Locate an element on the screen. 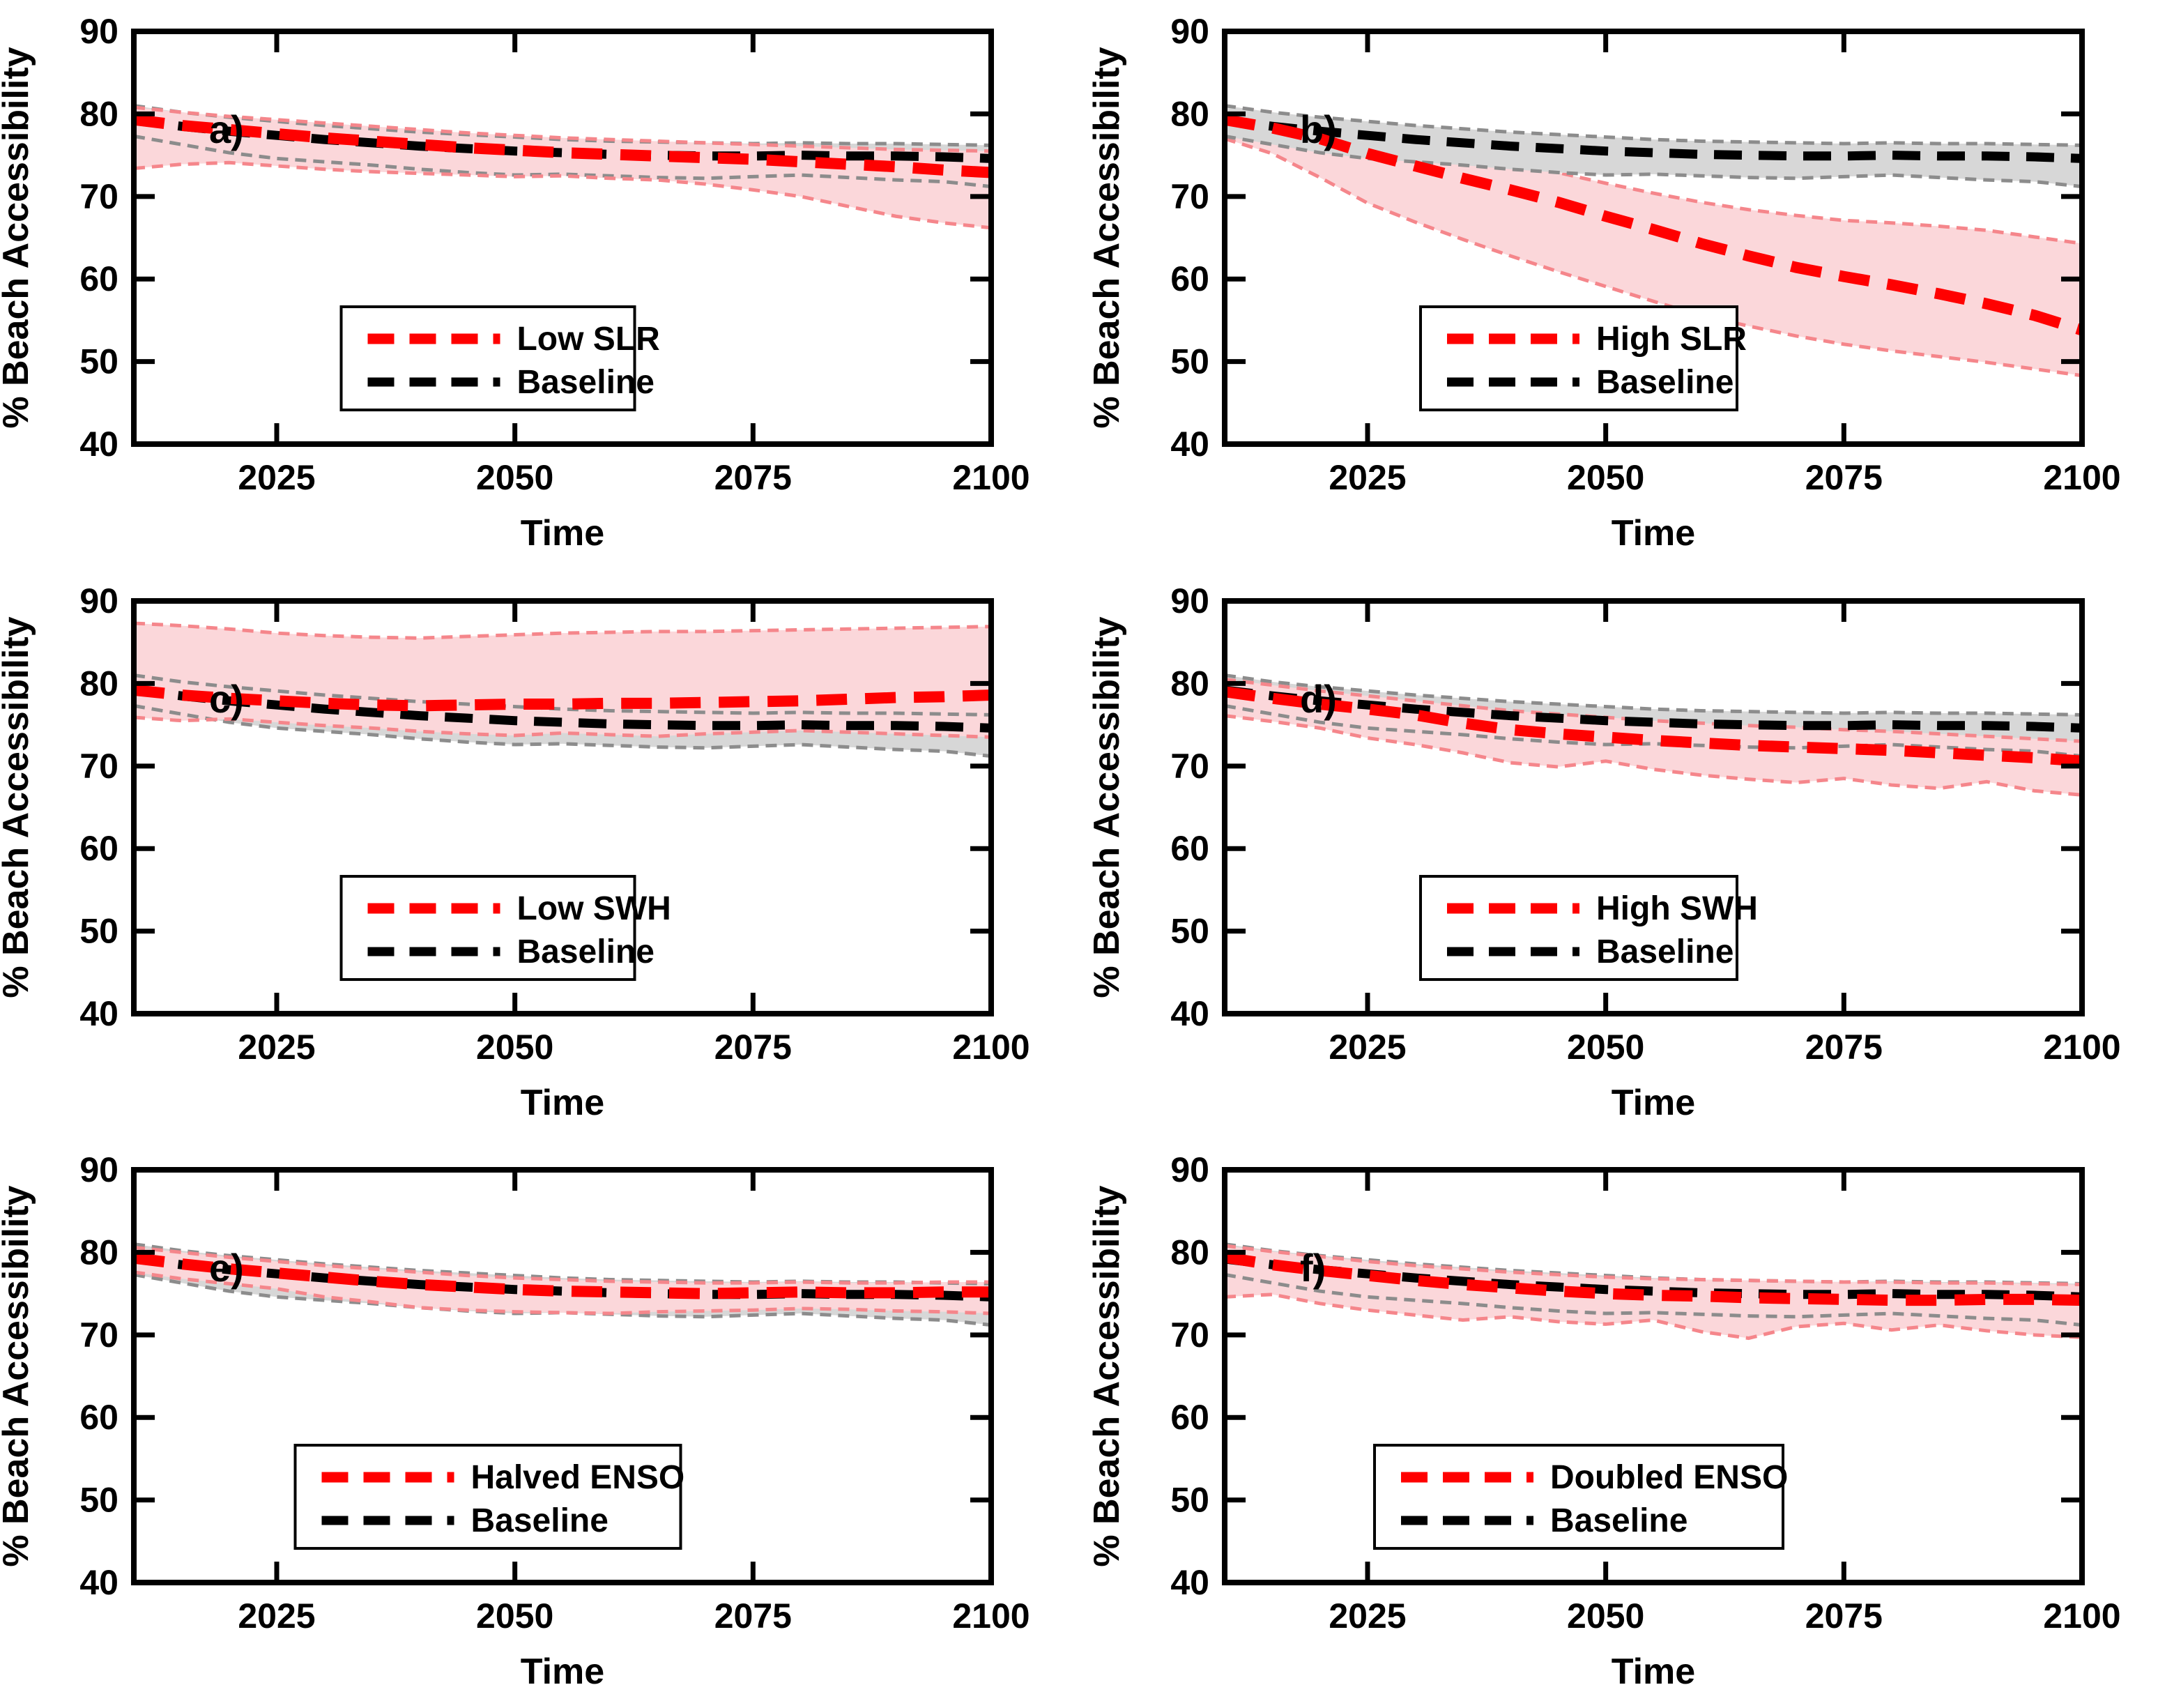 The image size is (2181, 1708). legend-scenario-label: Low SLR is located at coordinates (588, 339).